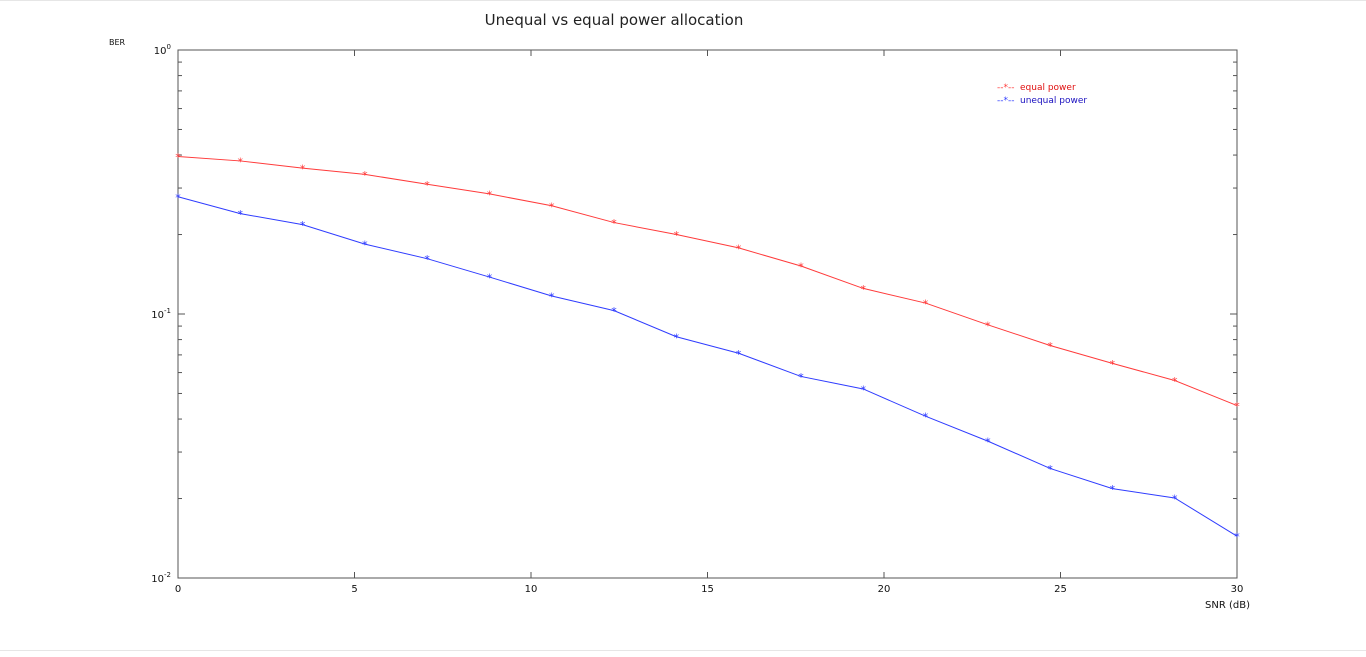 The width and height of the screenshot is (1366, 657). I want to click on x-tick-label: 10, so click(531, 589).